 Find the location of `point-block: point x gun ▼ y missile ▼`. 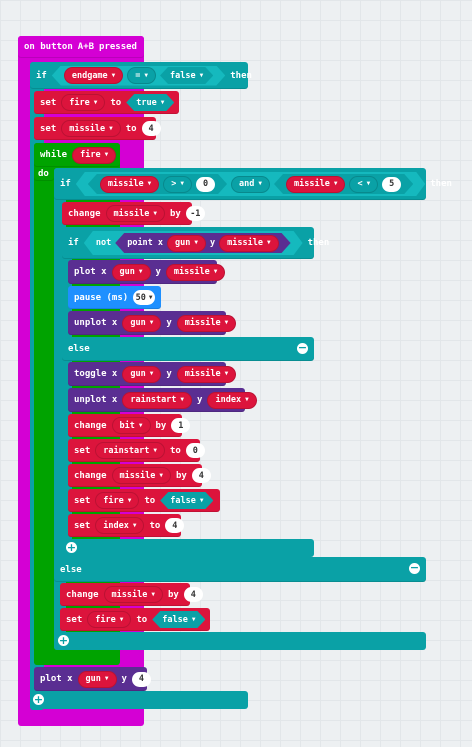

point-block: point x gun ▼ y missile ▼ is located at coordinates (202, 243).